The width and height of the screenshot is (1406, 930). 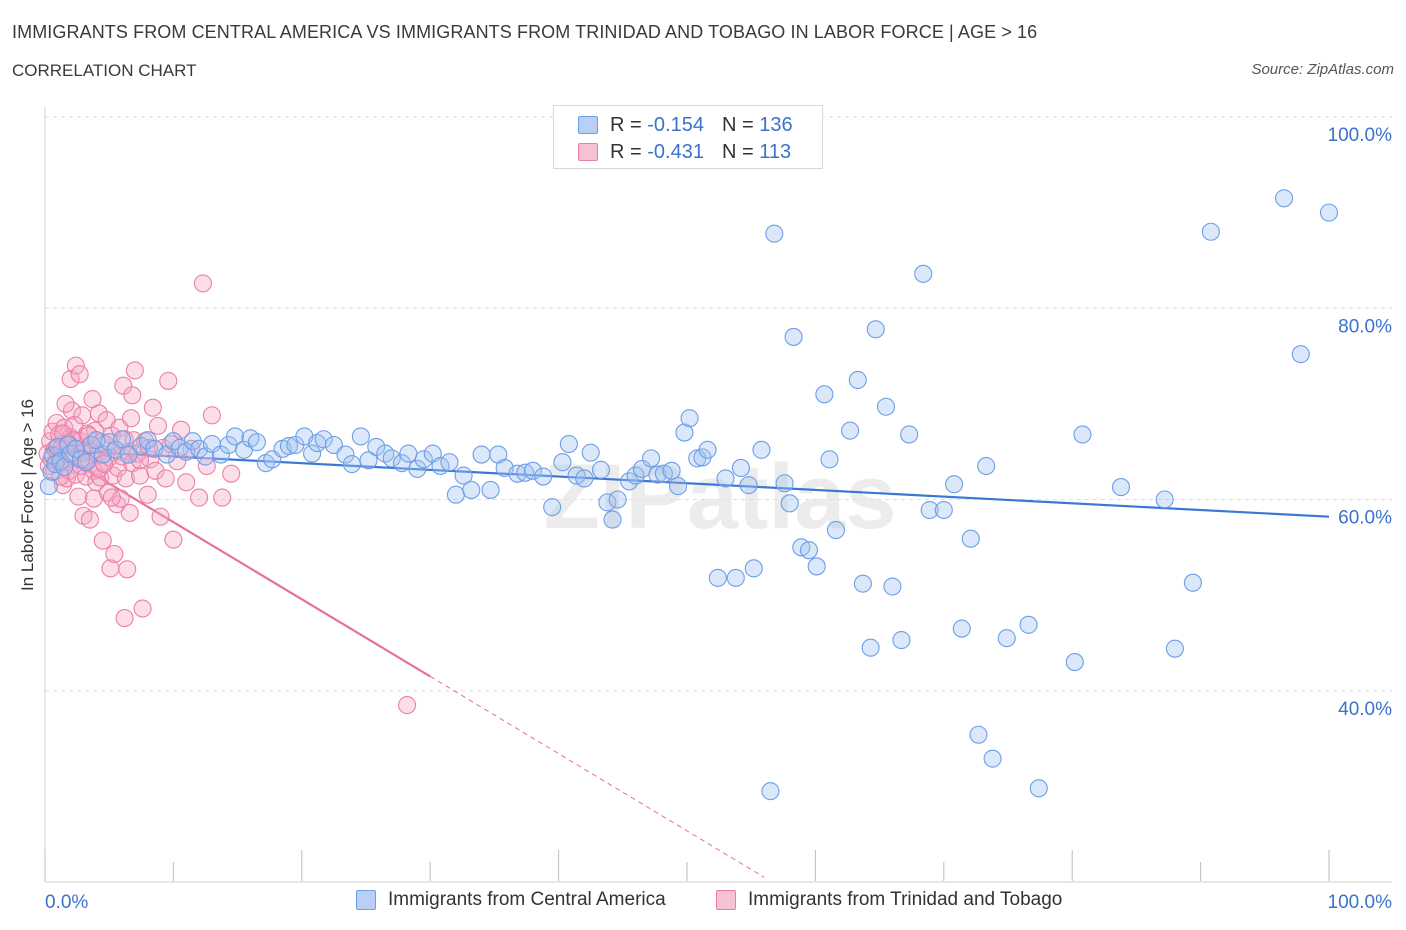 I want to click on r-value: -0.154, so click(x=675, y=124).